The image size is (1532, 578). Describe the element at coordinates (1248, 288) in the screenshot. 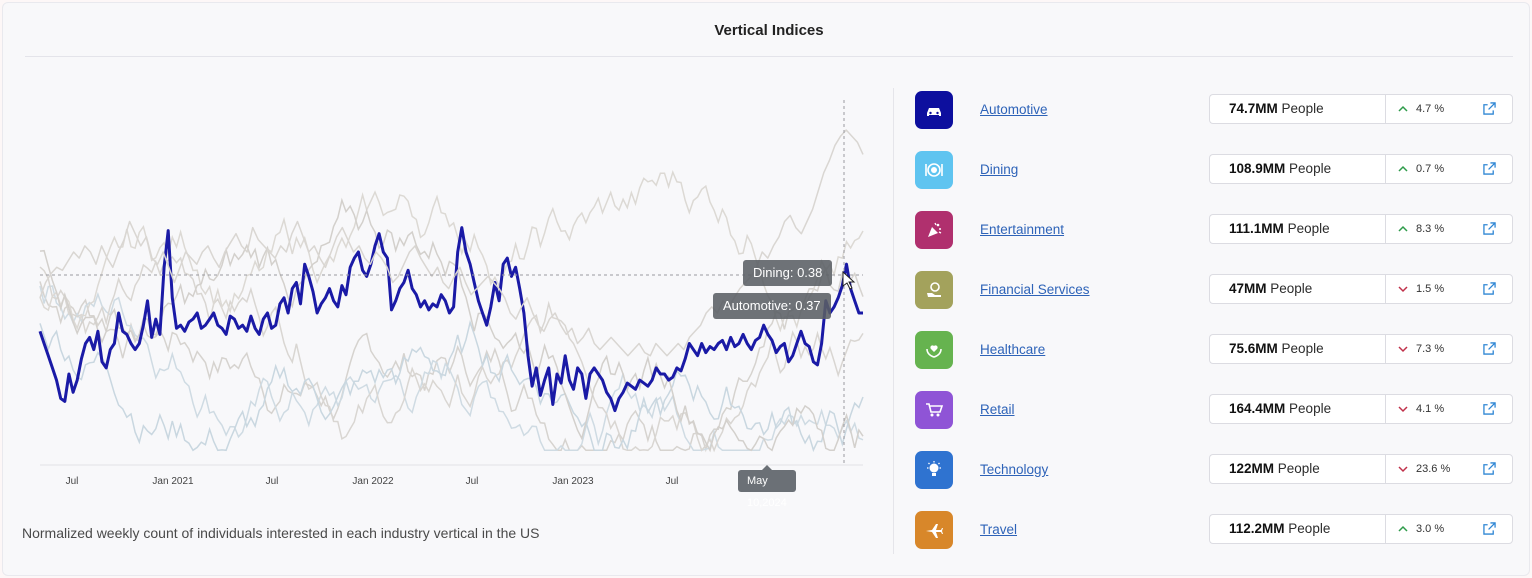

I see `people-count-value: 47MM` at that location.